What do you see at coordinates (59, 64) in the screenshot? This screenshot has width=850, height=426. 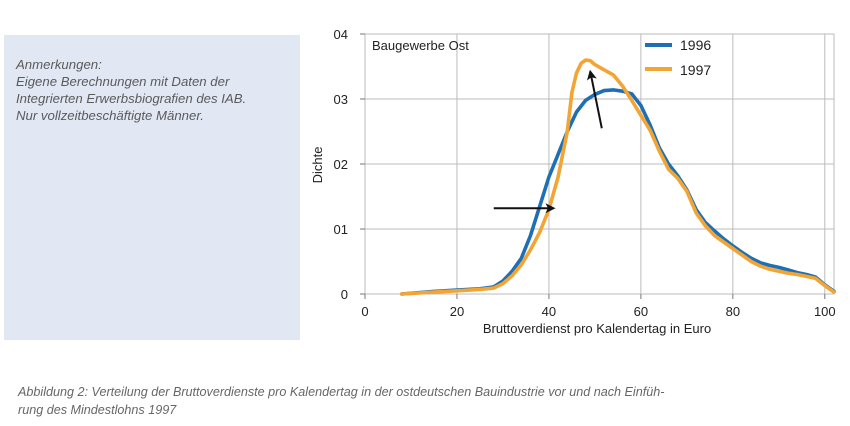 I see `notes-heading: Anmerkungen:` at bounding box center [59, 64].